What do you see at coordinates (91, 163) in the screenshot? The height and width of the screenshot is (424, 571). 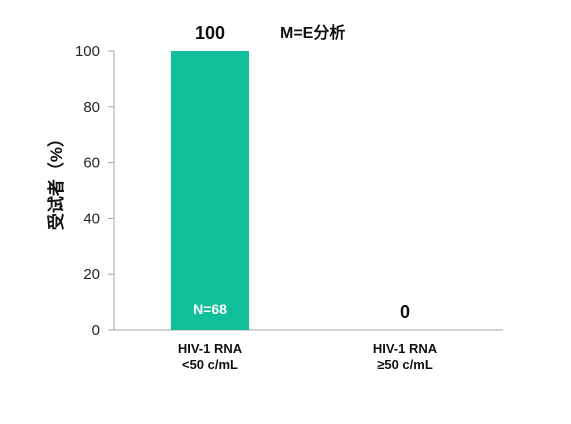 I see `y-tick-label: 60` at bounding box center [91, 163].